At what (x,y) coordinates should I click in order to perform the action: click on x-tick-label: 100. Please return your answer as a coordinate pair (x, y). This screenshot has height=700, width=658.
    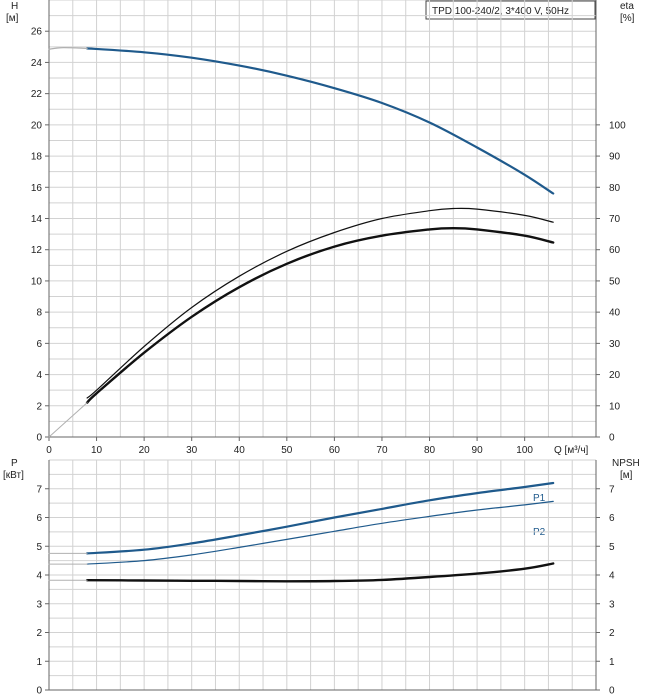
    Looking at the image, I should click on (524, 450).